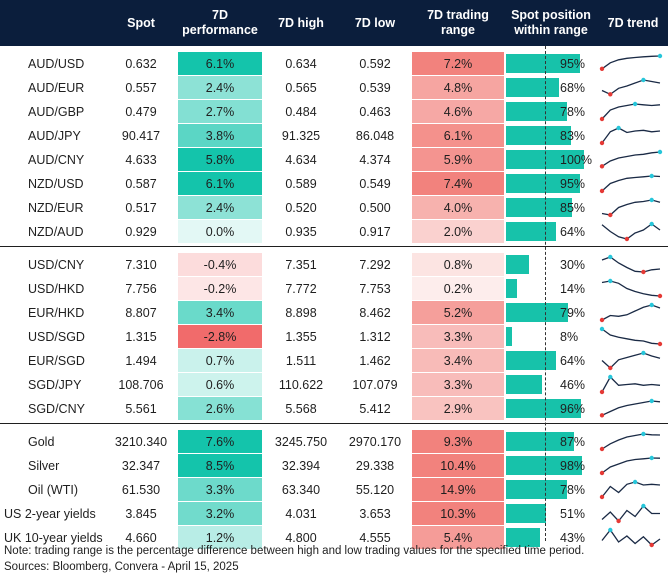 This screenshot has width=668, height=577. Describe the element at coordinates (220, 336) in the screenshot. I see `perf-value: -2.8%` at that location.